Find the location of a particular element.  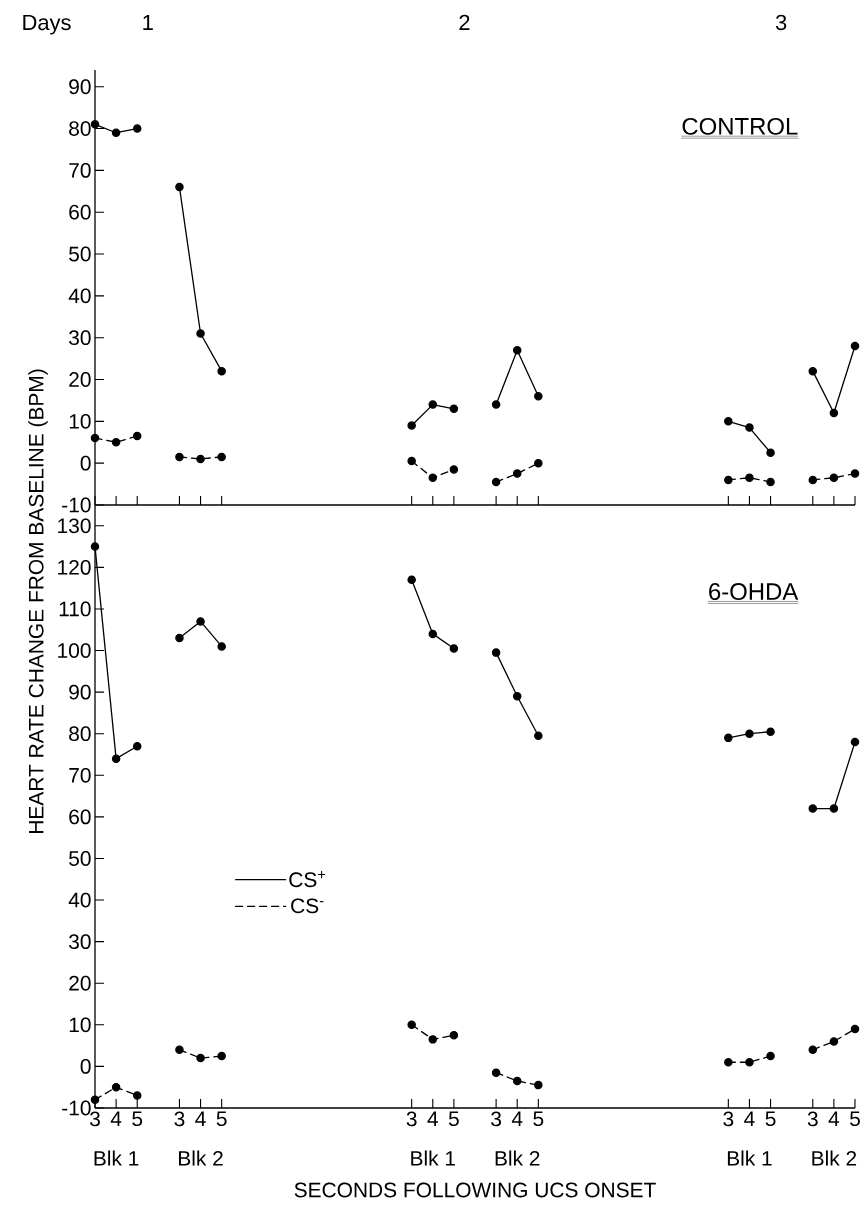

y-axis-title: HEART RATE CHANGE FROM BASELINE (BPM) is located at coordinates (38, 601).